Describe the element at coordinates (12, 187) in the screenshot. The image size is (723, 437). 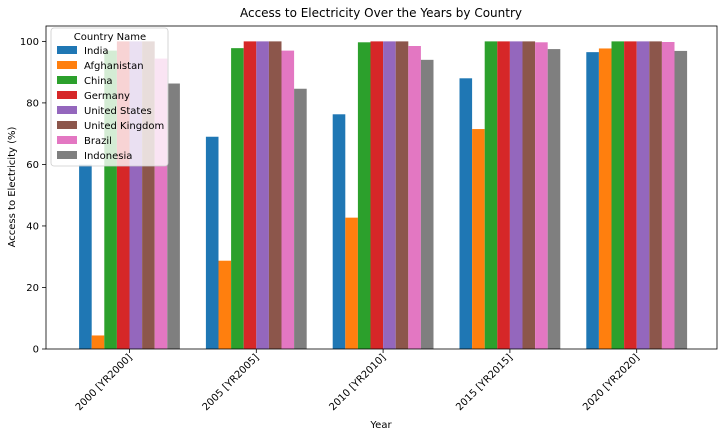
I see `y-axis-title: Access to Electricity (%)` at that location.